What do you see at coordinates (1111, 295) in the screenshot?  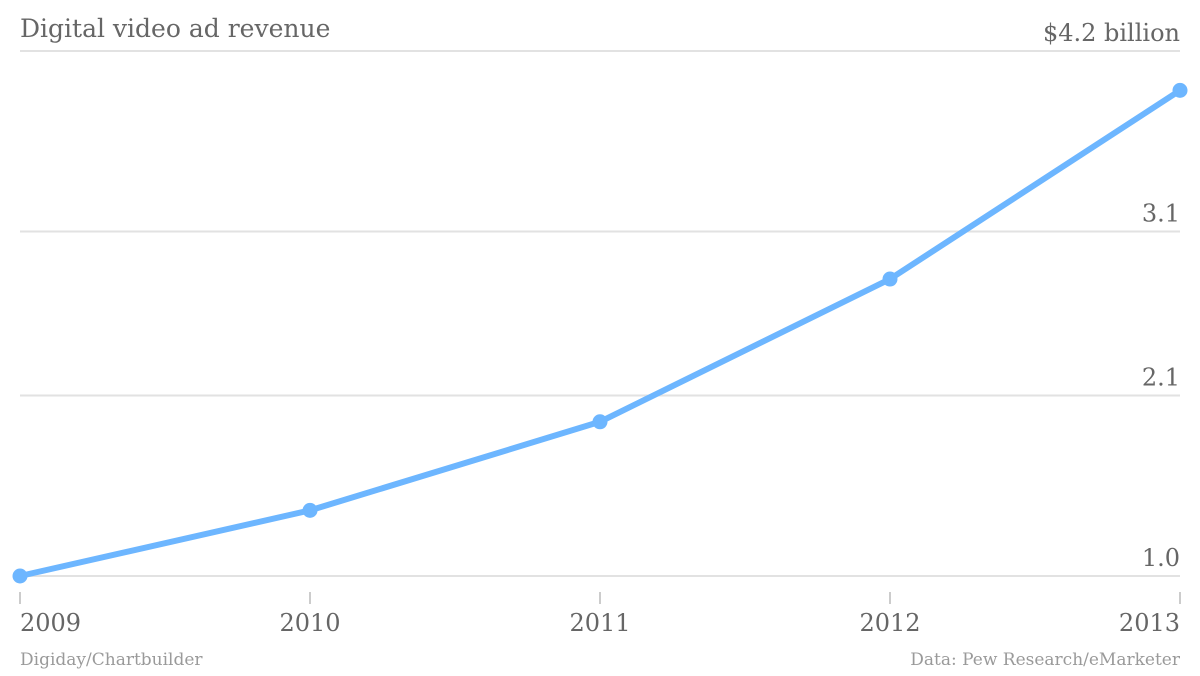 I see `y-axis-tick-labels: 1.0 2.1 3.1 $4.2 billion` at bounding box center [1111, 295].